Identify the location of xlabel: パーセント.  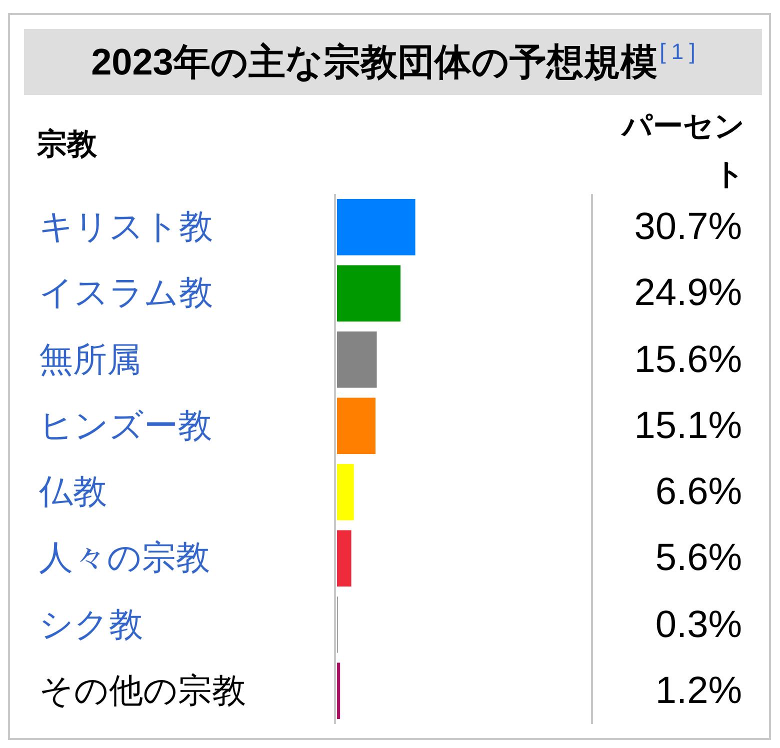
(682, 151).